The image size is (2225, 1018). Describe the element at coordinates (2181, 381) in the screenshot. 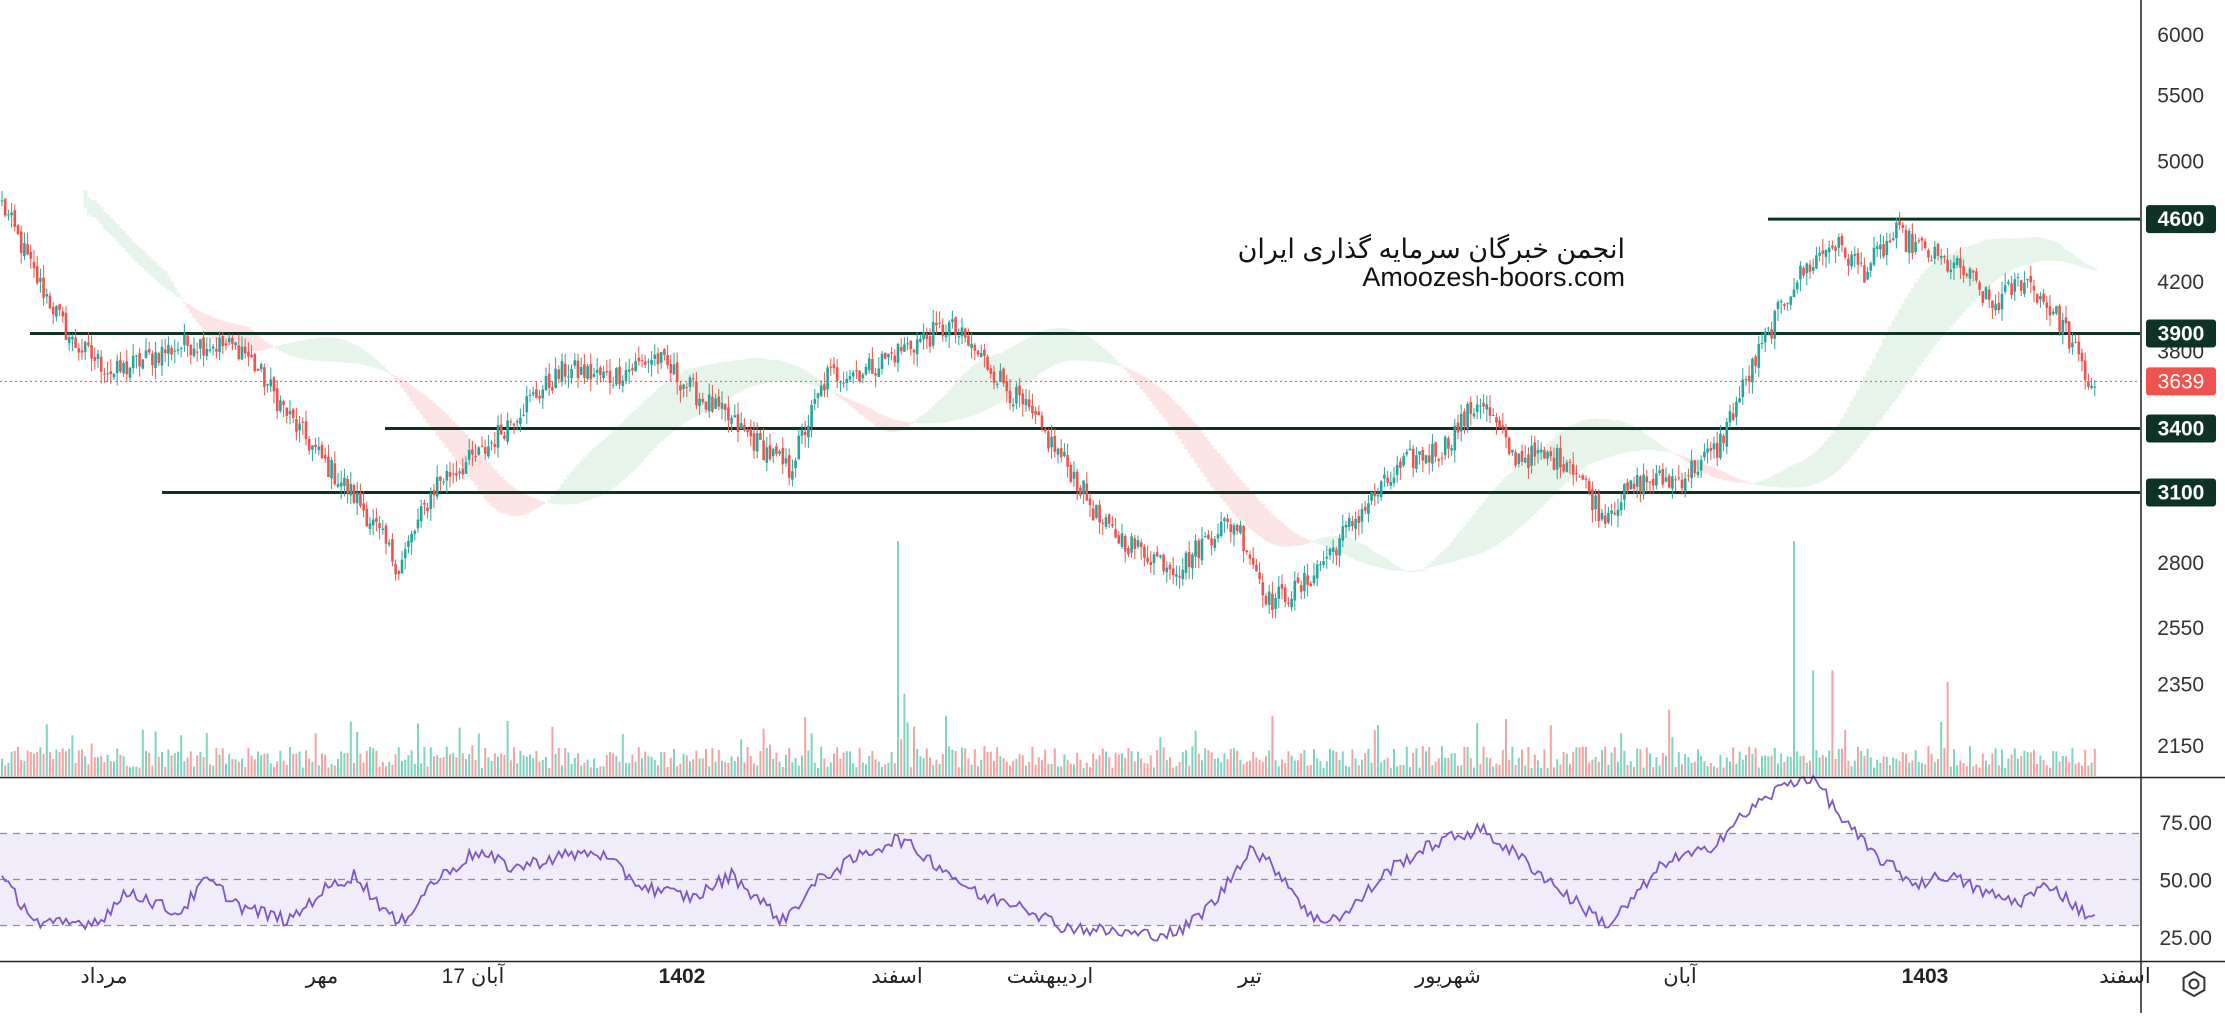

I see `last-price-label: 3639` at that location.